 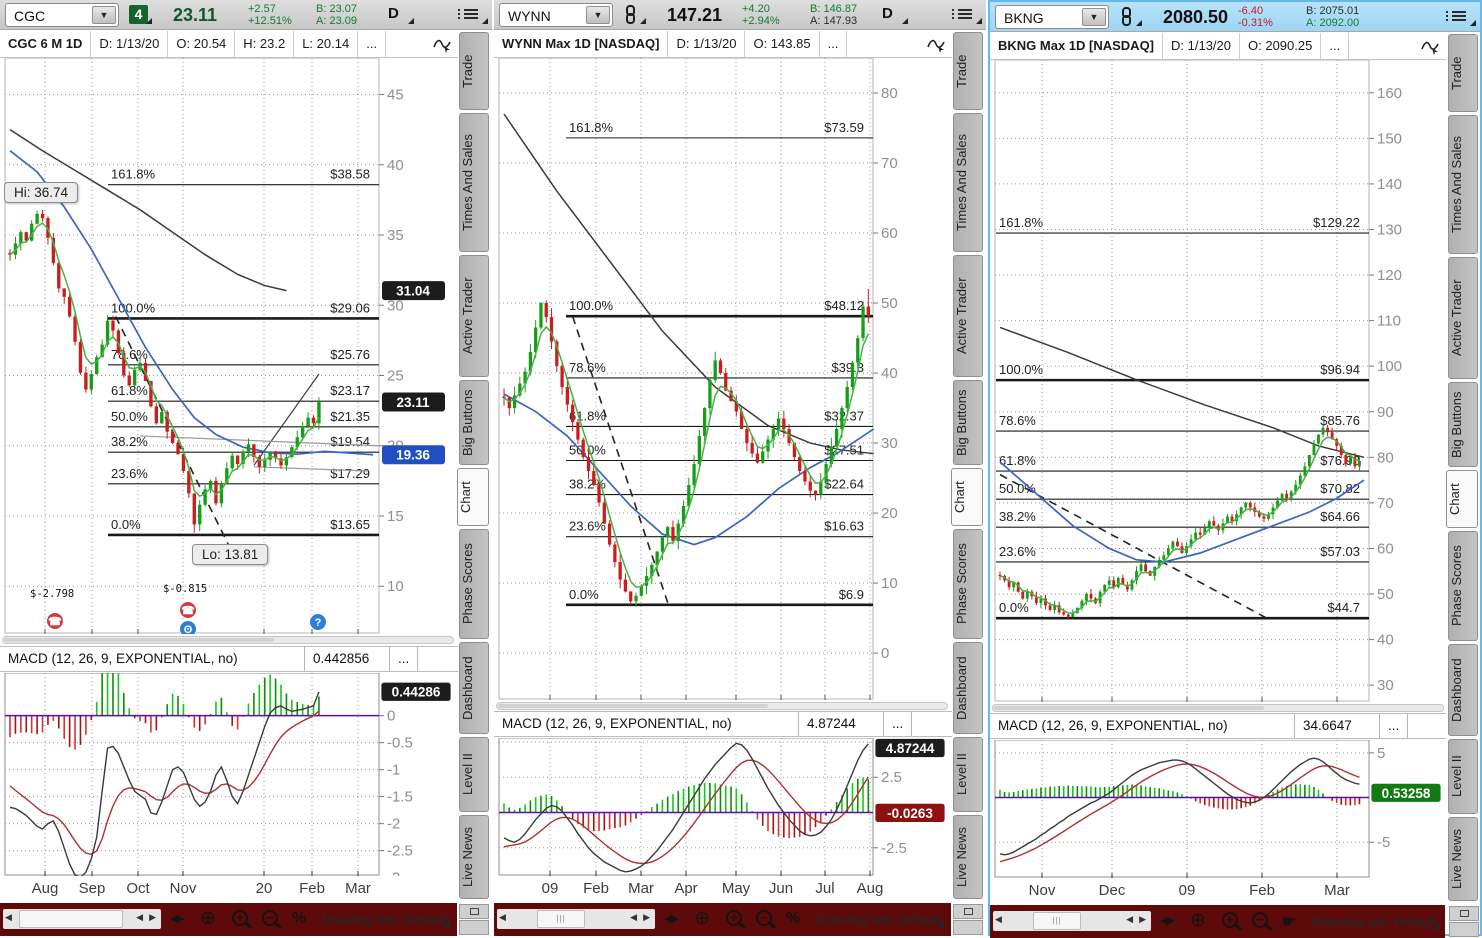 I want to click on svg-text: $57.03, so click(x=1340, y=551).